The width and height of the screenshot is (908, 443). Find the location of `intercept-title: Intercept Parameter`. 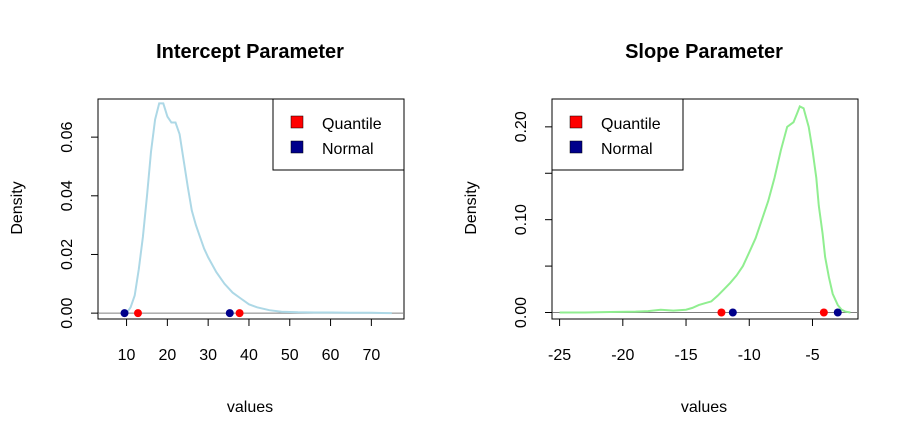

intercept-title: Intercept Parameter is located at coordinates (250, 52).